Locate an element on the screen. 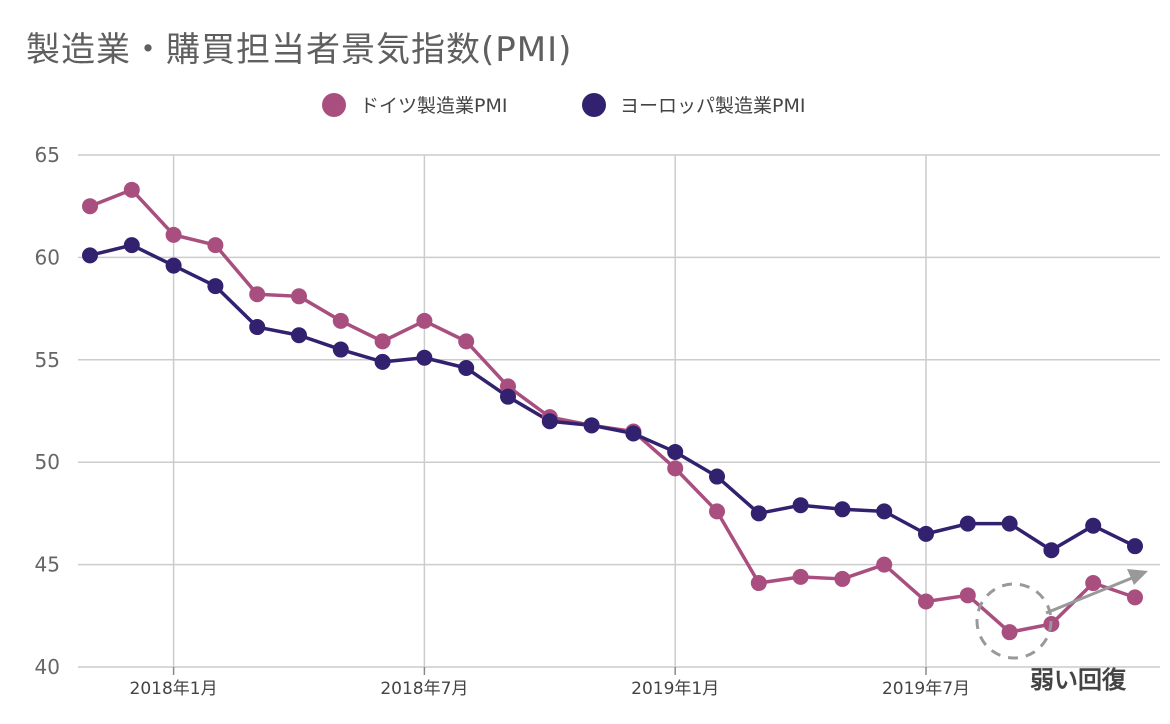  x-tick-label: 2019年1月 is located at coordinates (675, 689).